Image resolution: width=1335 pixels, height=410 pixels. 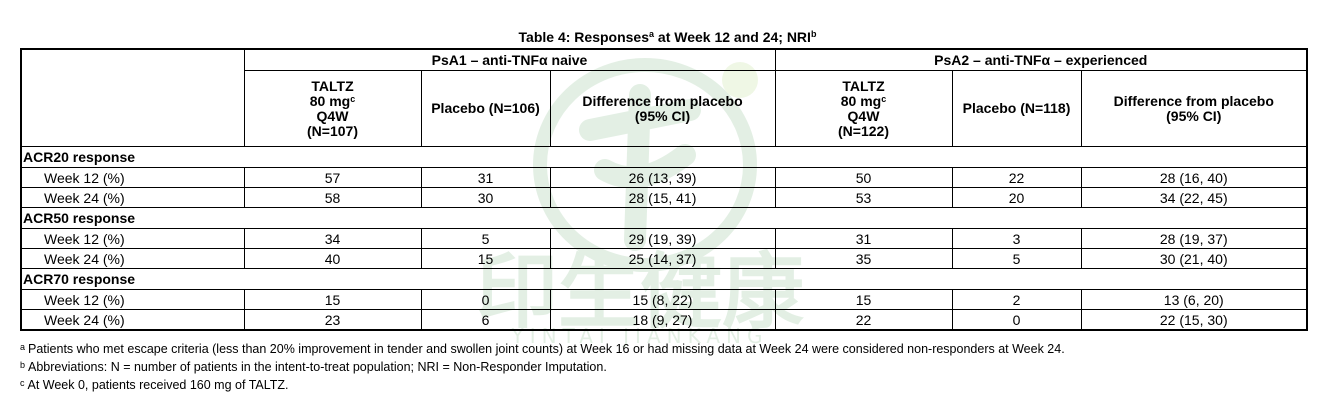 What do you see at coordinates (1041, 59) in the screenshot?
I see `group-psa2: PsA2 – anti-TNFα – experienced` at bounding box center [1041, 59].